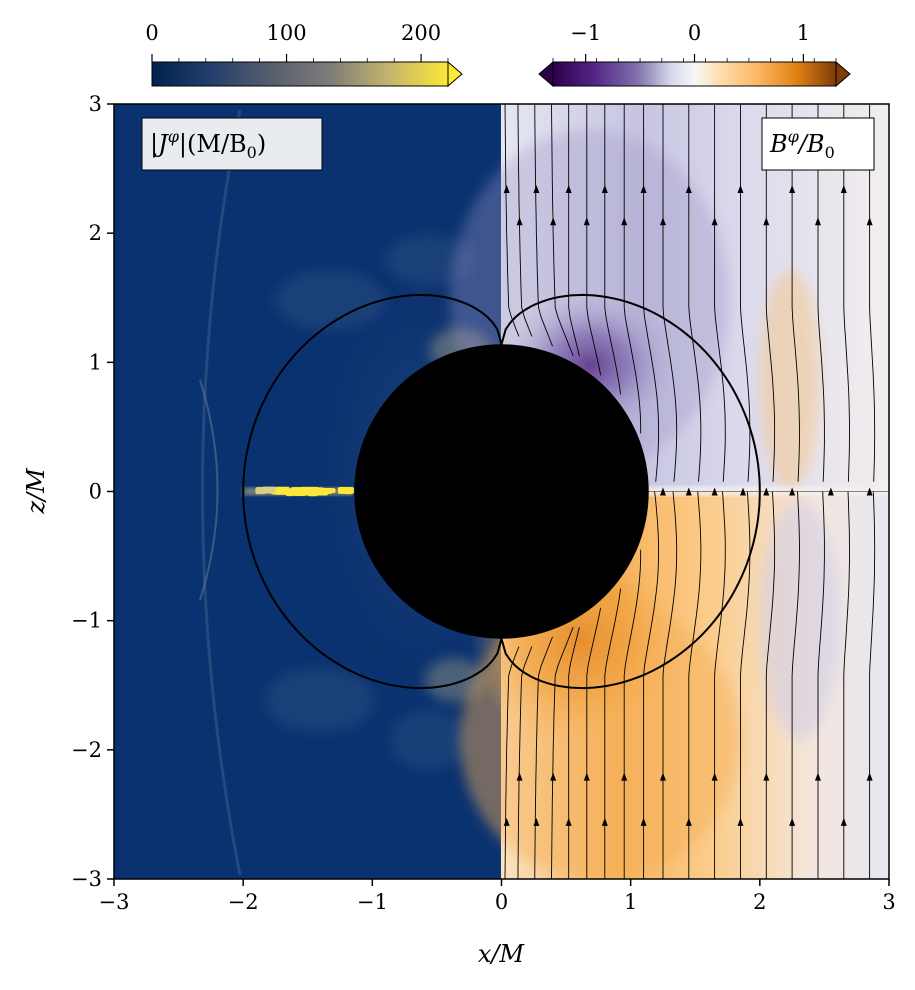  I want to click on y-axis: 3 2 1 0 −1 −2 −3, so click(92, 491).